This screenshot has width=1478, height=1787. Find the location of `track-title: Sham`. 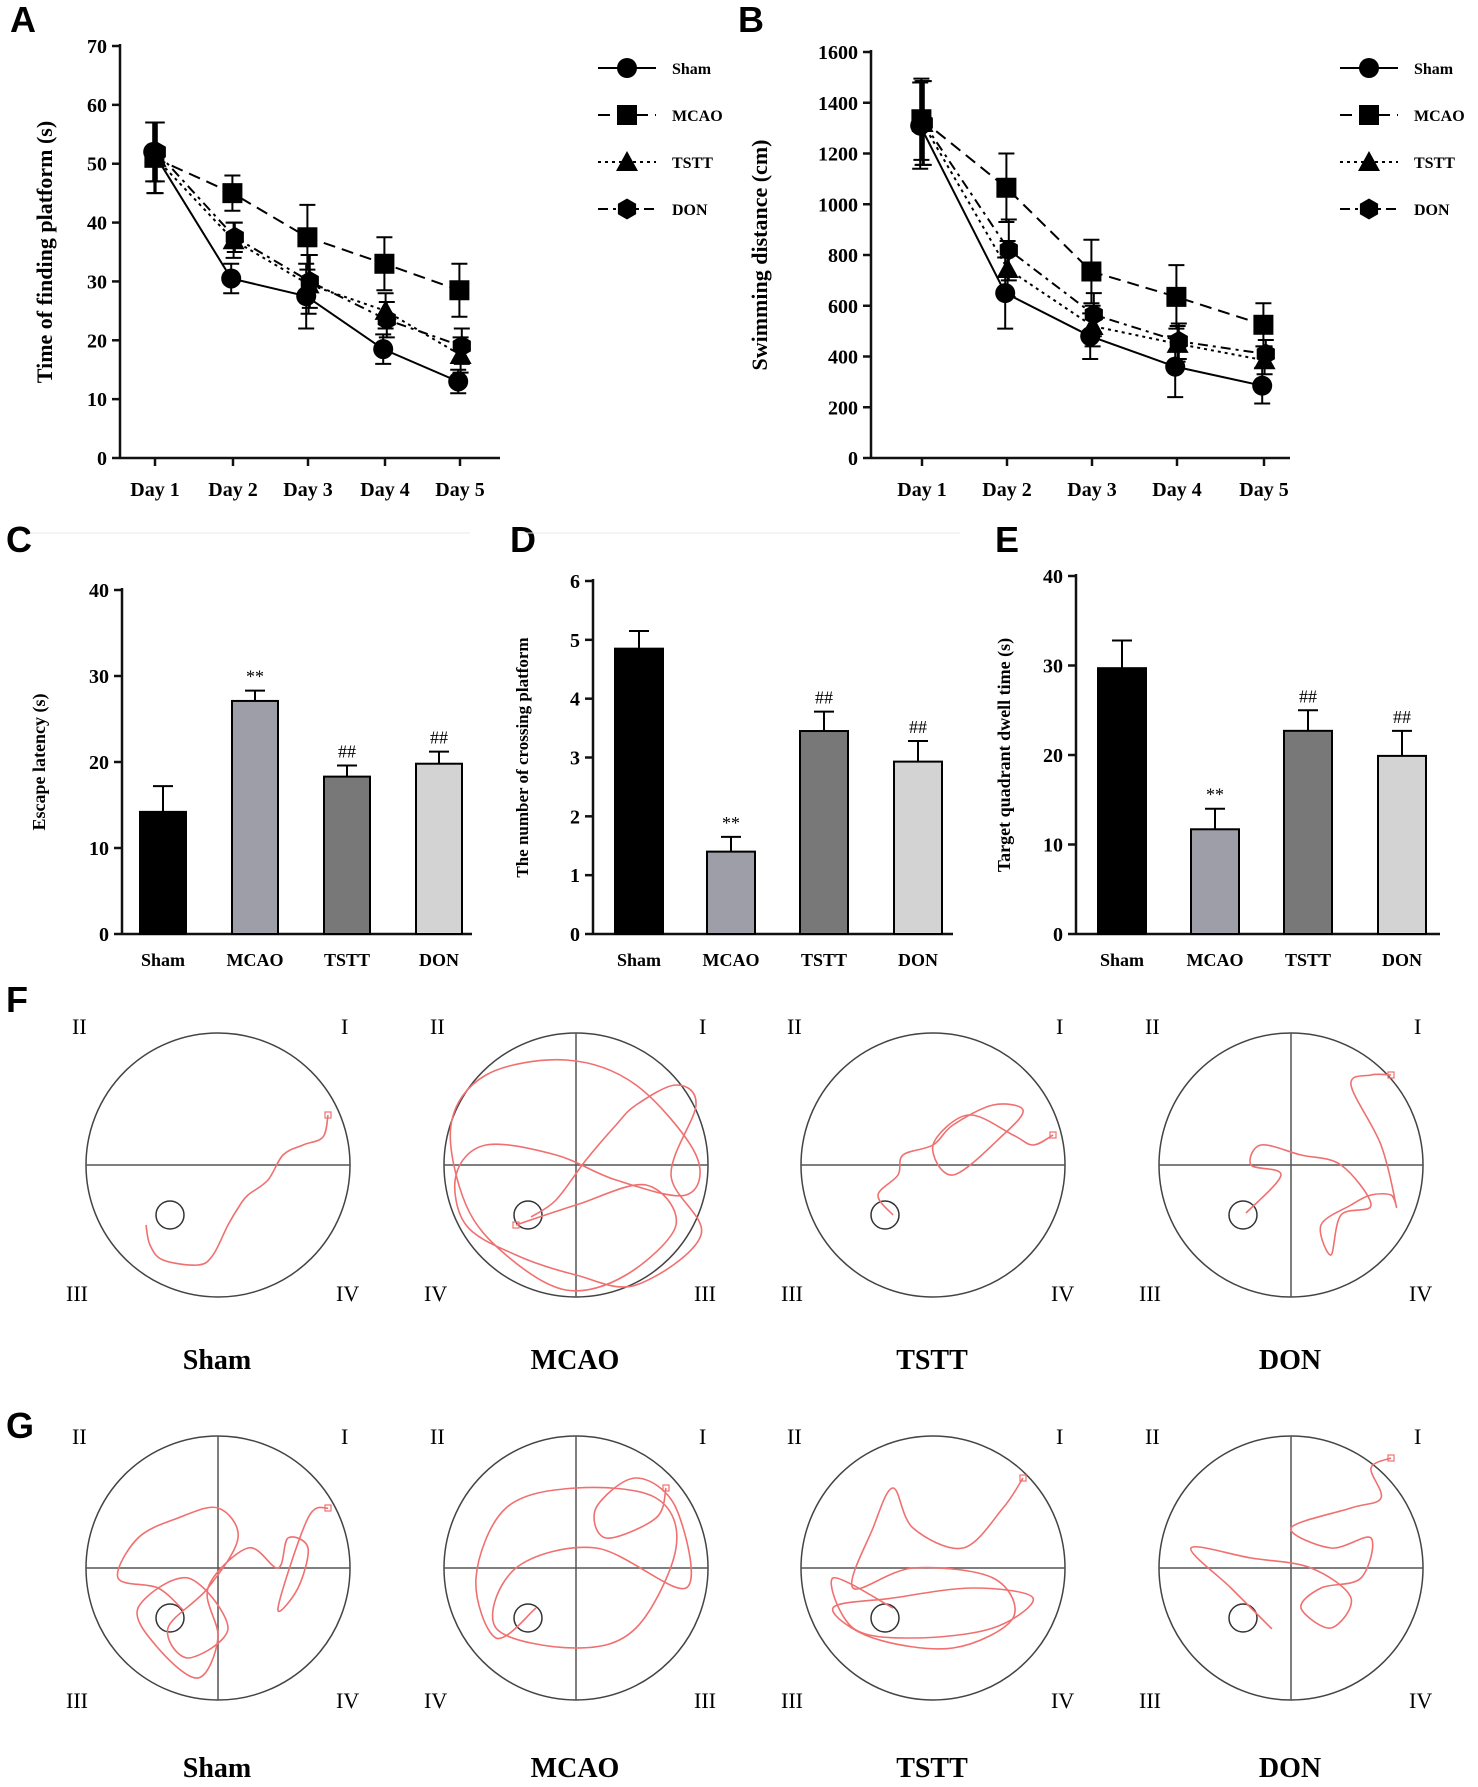

track-title: Sham is located at coordinates (217, 1768).